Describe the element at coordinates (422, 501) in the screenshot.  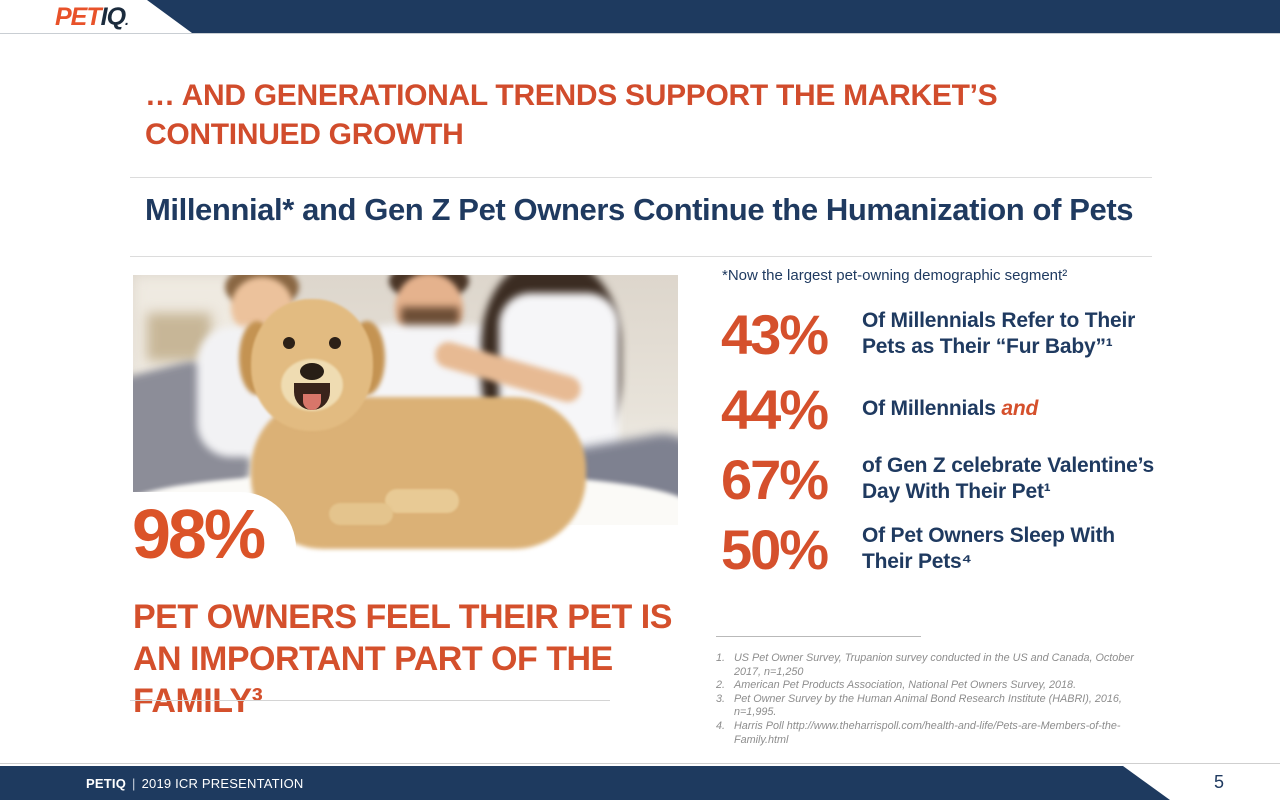
I see `photo-dog-paw` at that location.